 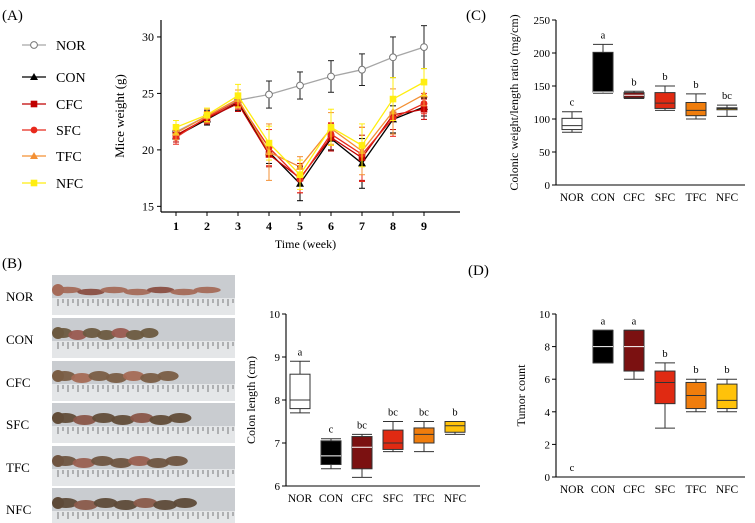 What do you see at coordinates (696, 106) in the screenshot?
I see `ratio-box-tfc` at bounding box center [696, 106].